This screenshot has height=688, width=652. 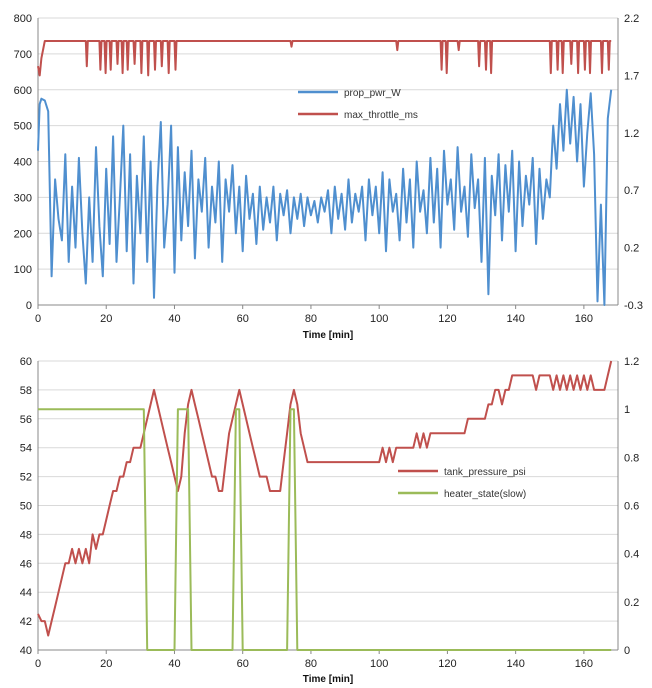 What do you see at coordinates (23, 163) in the screenshot?
I see `y-tick-label: 400` at bounding box center [23, 163].